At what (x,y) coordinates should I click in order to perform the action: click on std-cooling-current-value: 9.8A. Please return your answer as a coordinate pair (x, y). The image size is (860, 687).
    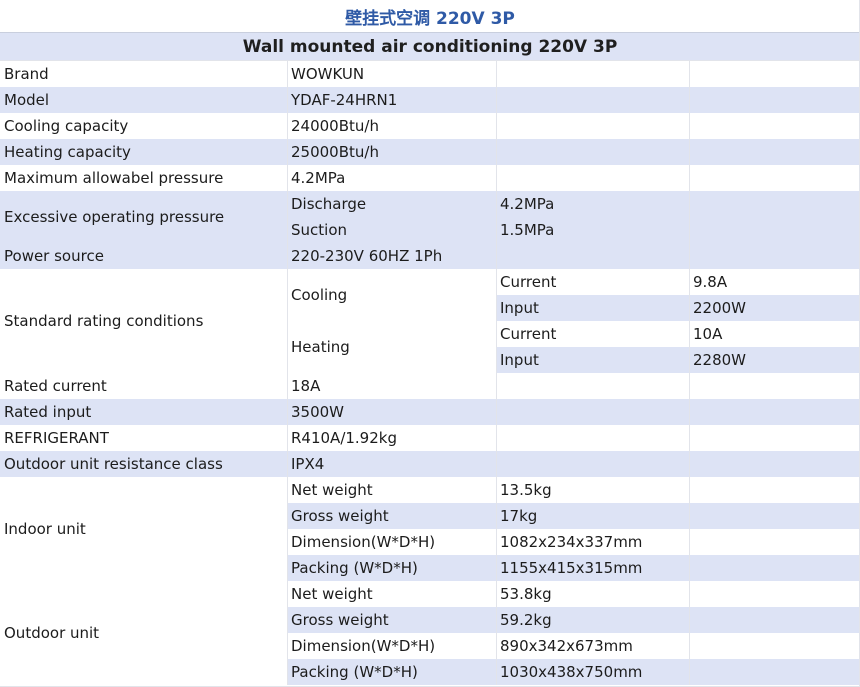
    Looking at the image, I should click on (774, 282).